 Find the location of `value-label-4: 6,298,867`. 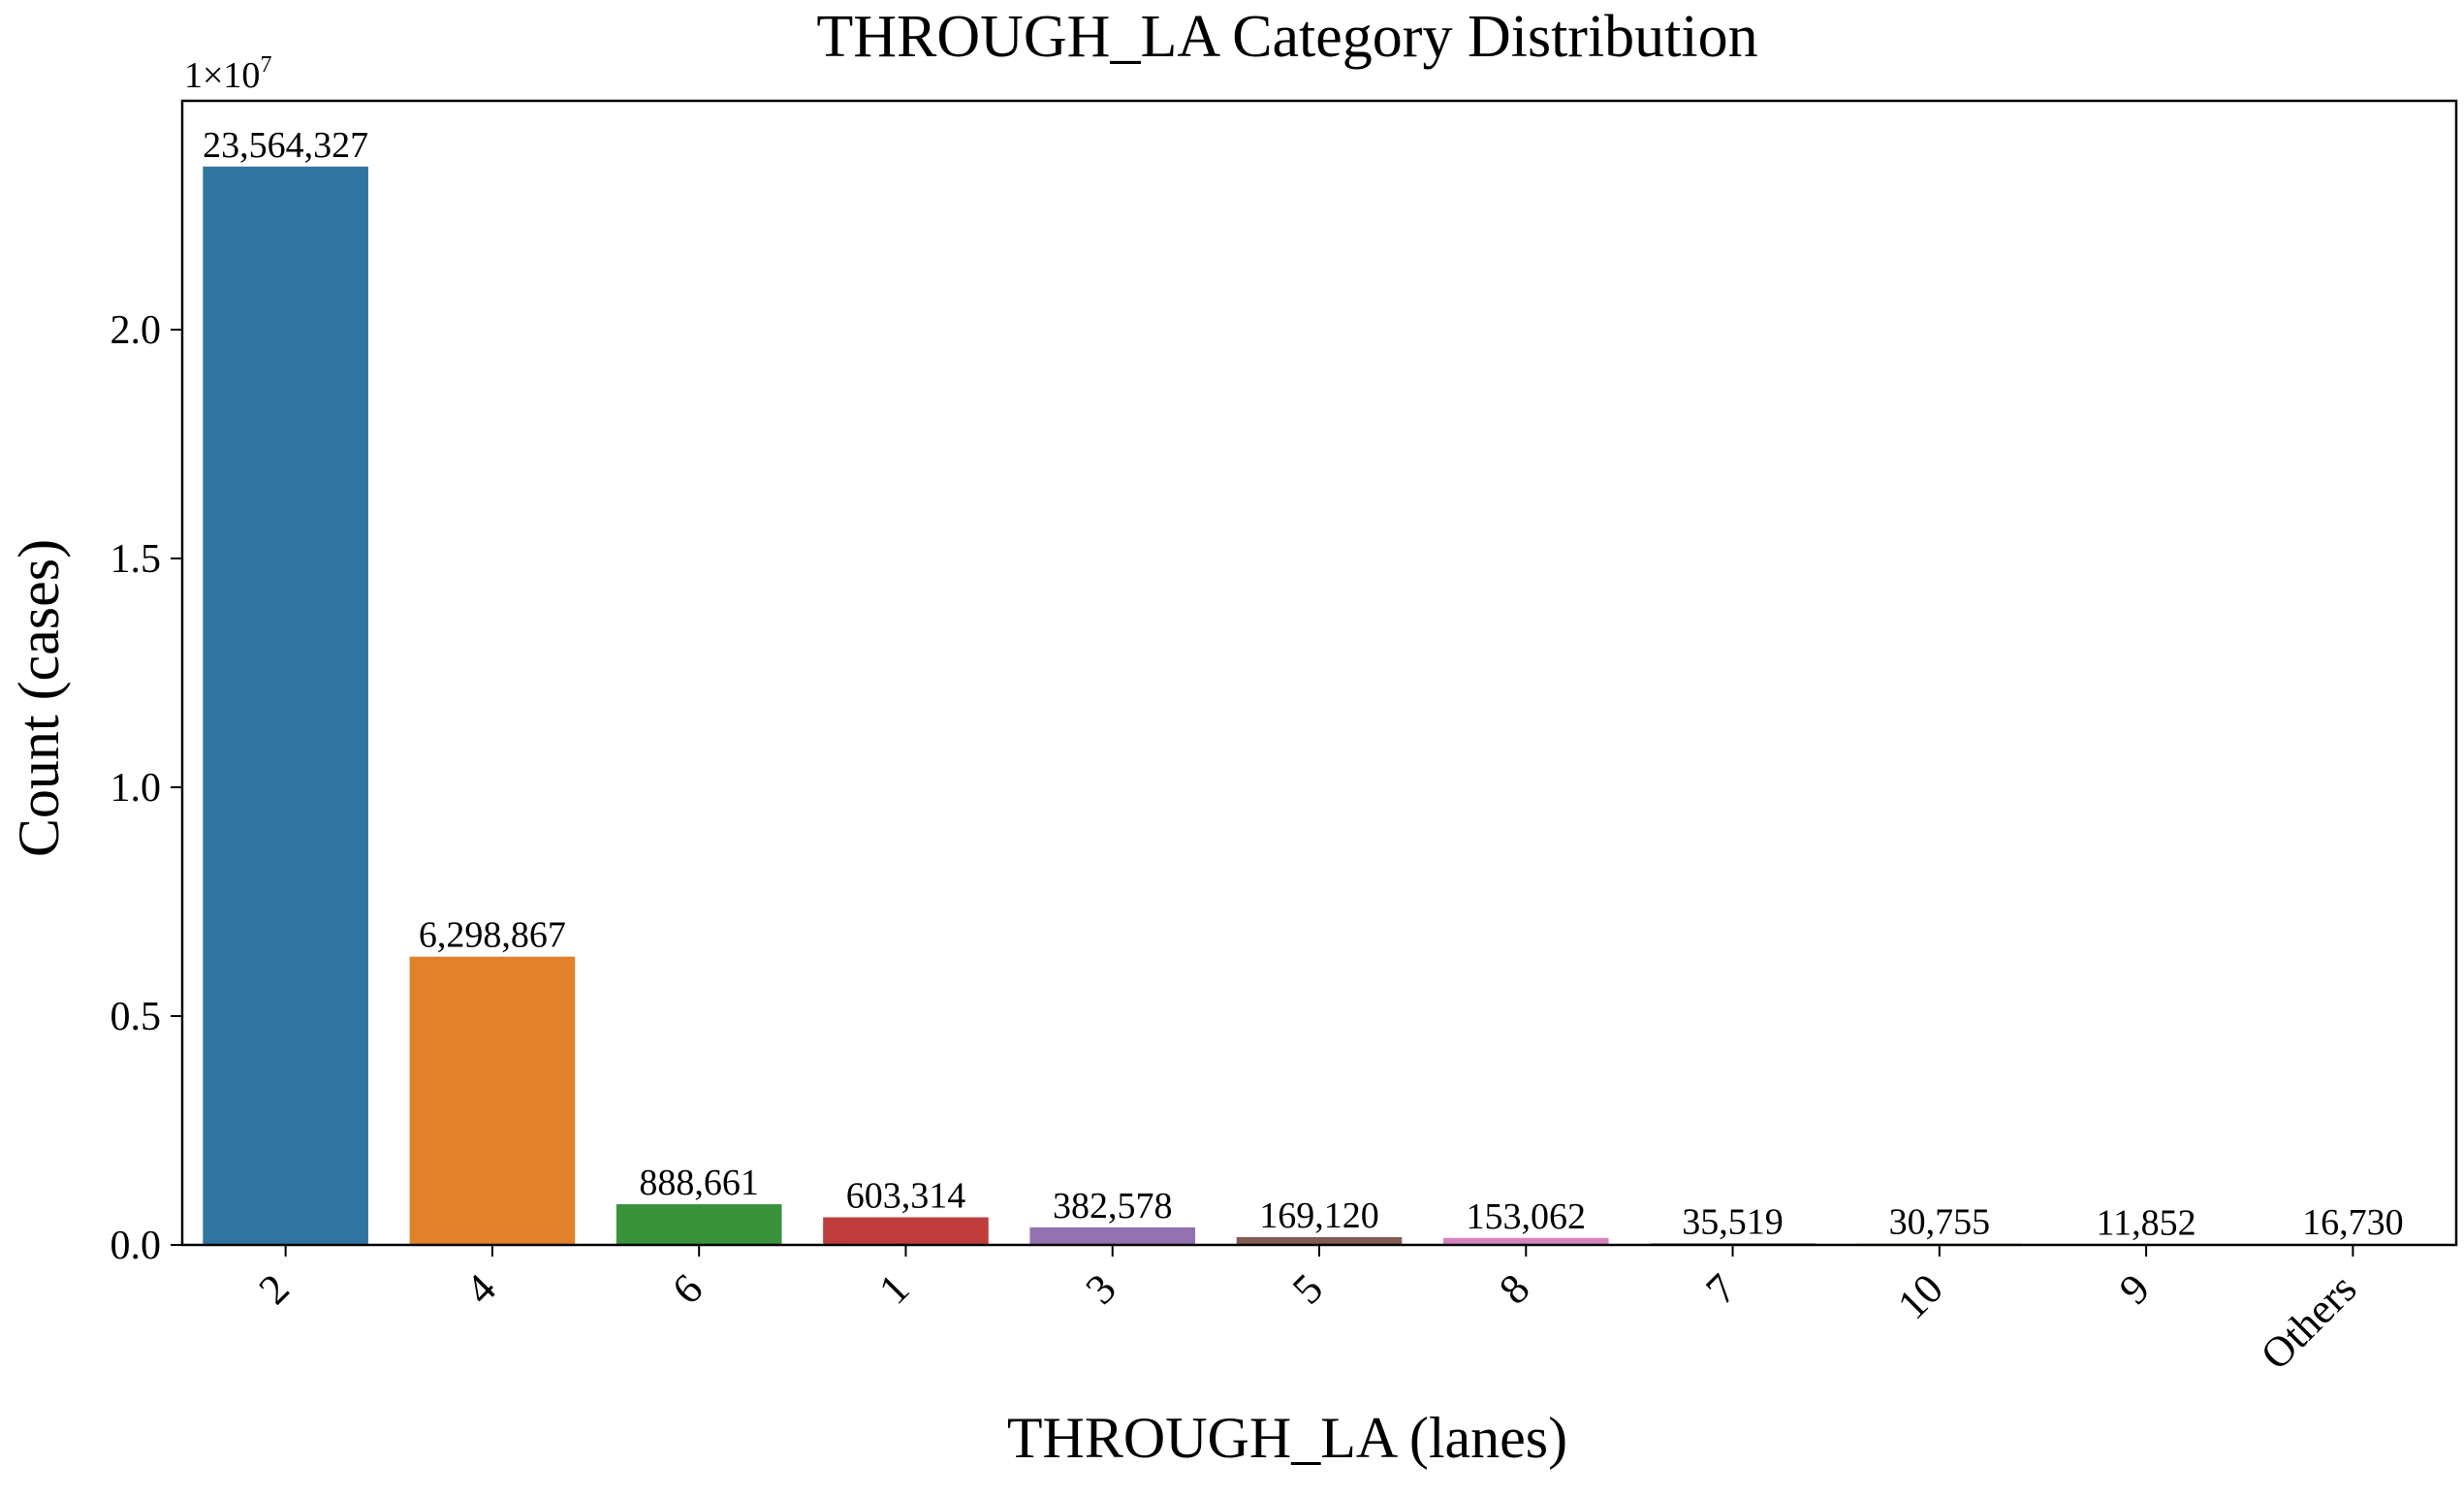

value-label-4: 6,298,867 is located at coordinates (492, 935).